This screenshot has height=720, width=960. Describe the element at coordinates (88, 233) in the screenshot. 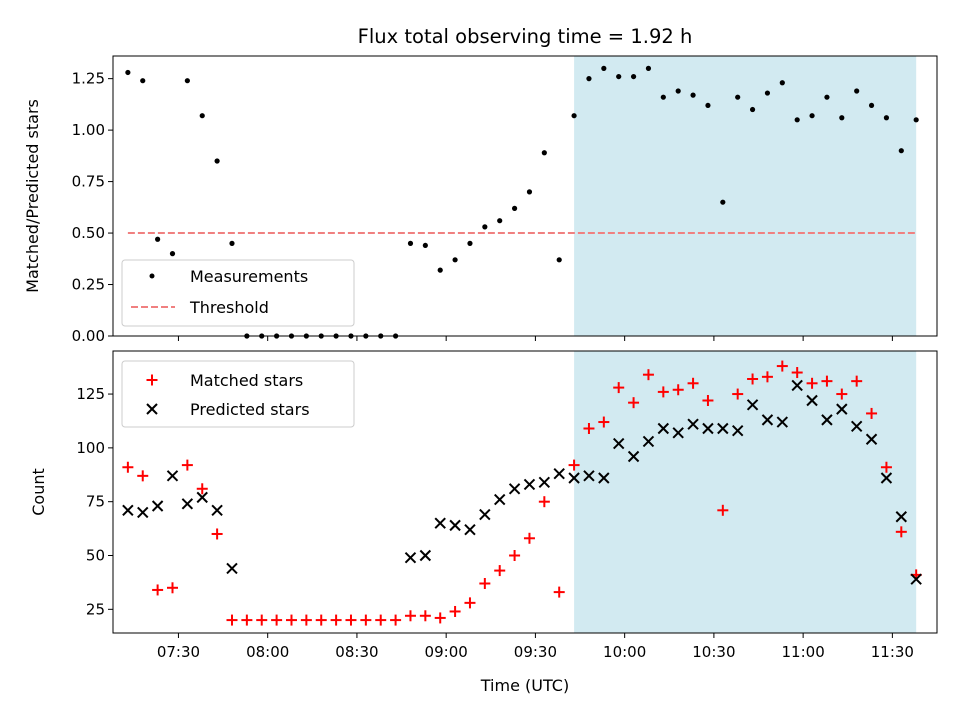

I see `ratio-y-tick-label: 0.50` at that location.